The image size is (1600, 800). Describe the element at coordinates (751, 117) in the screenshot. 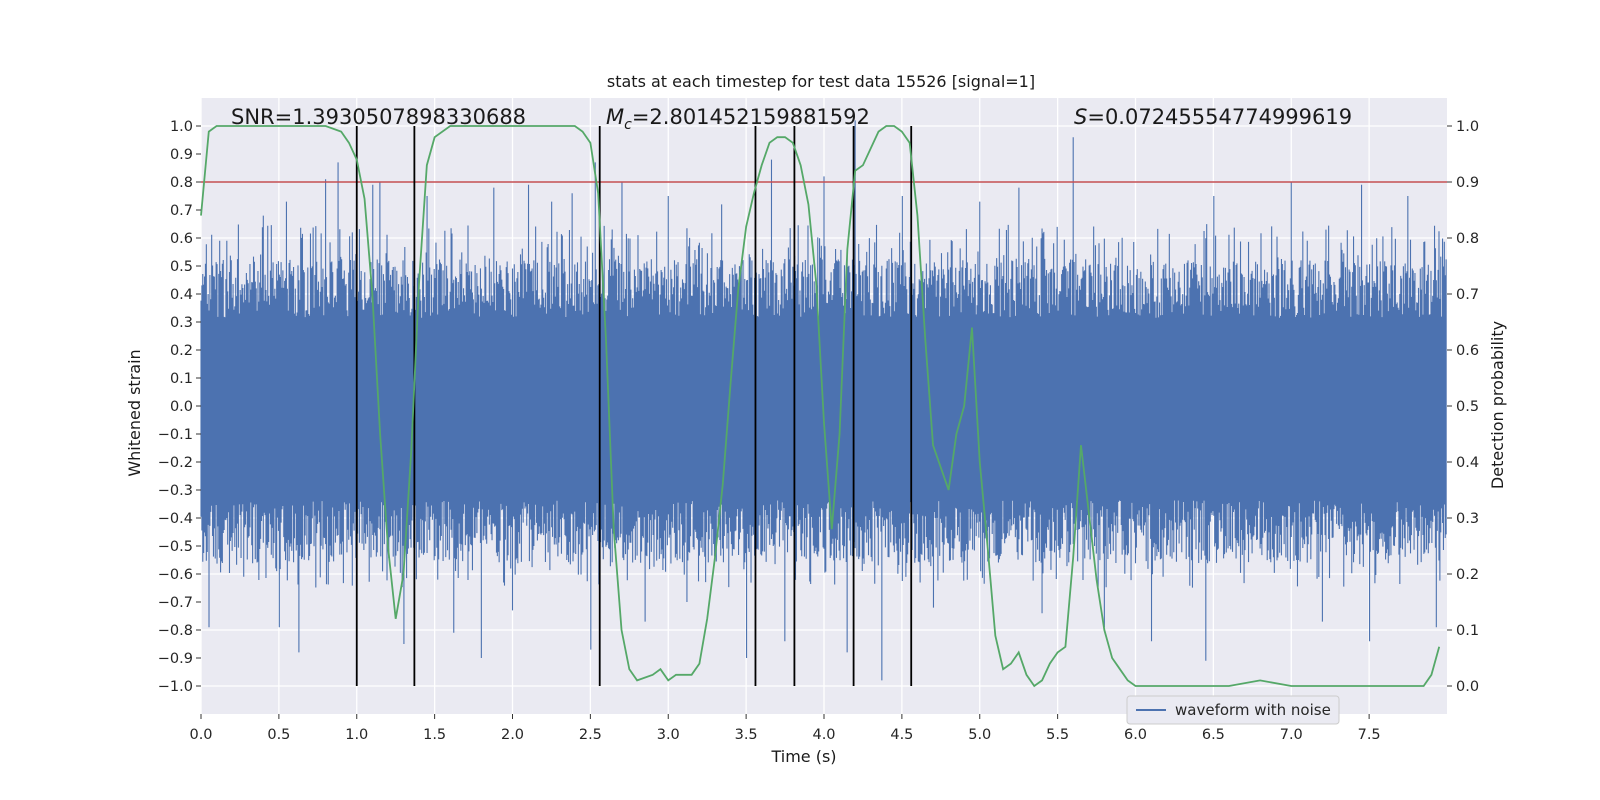

I see `chirp-mass-value: =2.801452159881592` at that location.